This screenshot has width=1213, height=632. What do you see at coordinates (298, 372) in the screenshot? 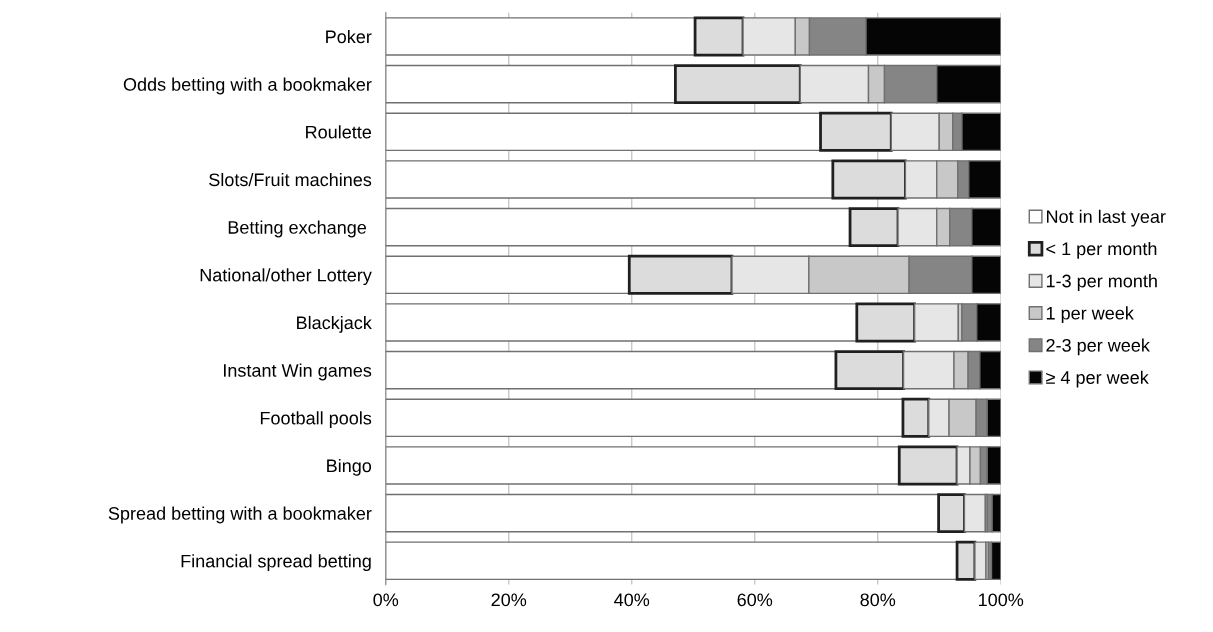
I see `y-tick-label: Instant Win games` at bounding box center [298, 372].